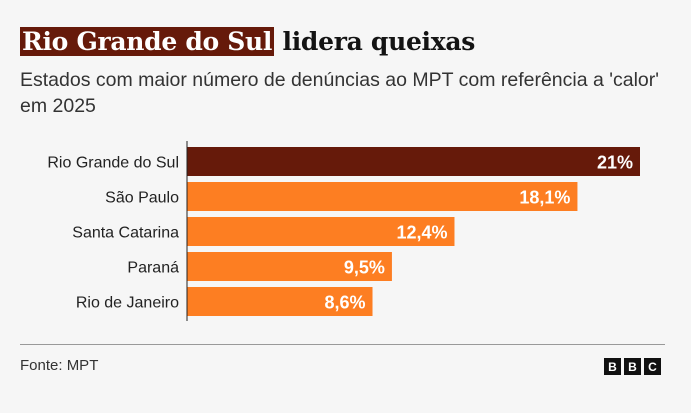 The height and width of the screenshot is (413, 691). I want to click on category-label: Rio de Janeiro, so click(127, 303).